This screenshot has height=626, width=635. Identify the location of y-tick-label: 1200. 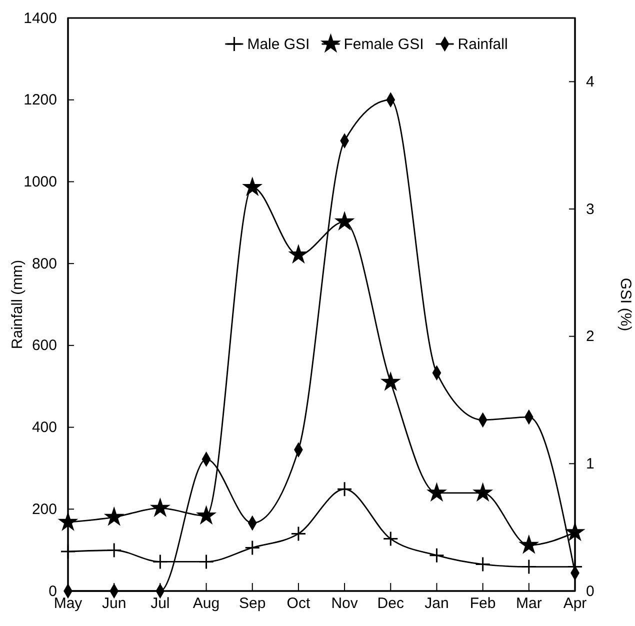
(40, 100).